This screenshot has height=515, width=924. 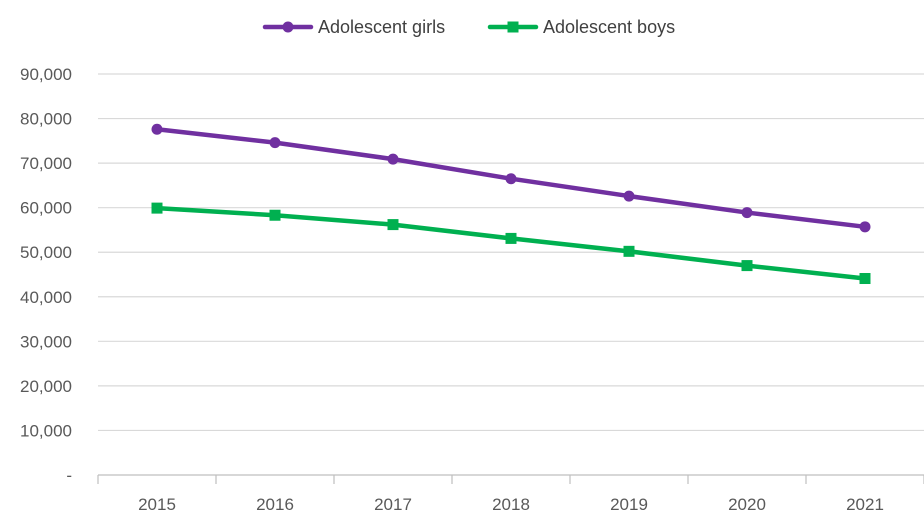 What do you see at coordinates (393, 504) in the screenshot?
I see `x-tick-label: 2017` at bounding box center [393, 504].